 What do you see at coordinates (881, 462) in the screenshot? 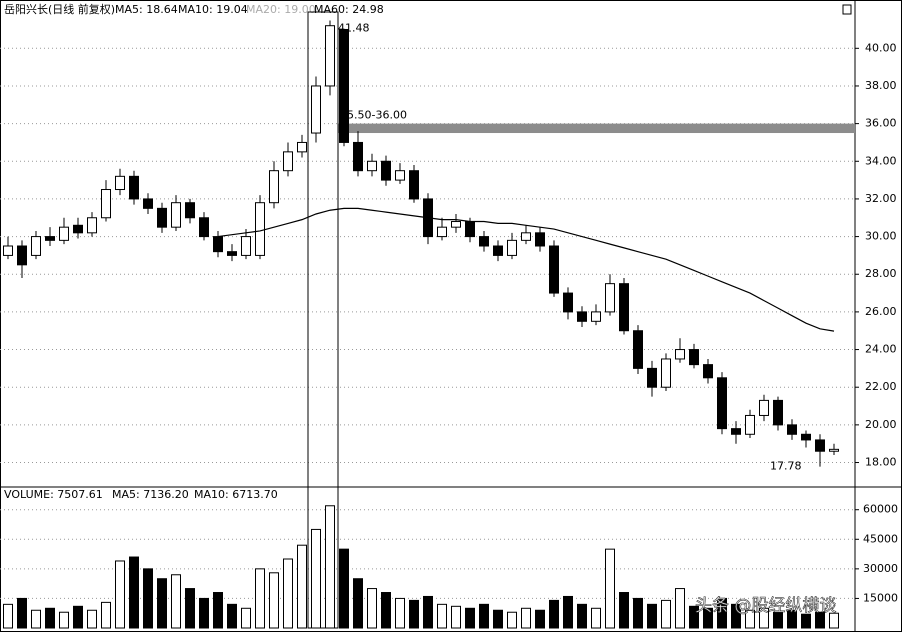
I see `y-tick-label: 18.00` at bounding box center [881, 462].